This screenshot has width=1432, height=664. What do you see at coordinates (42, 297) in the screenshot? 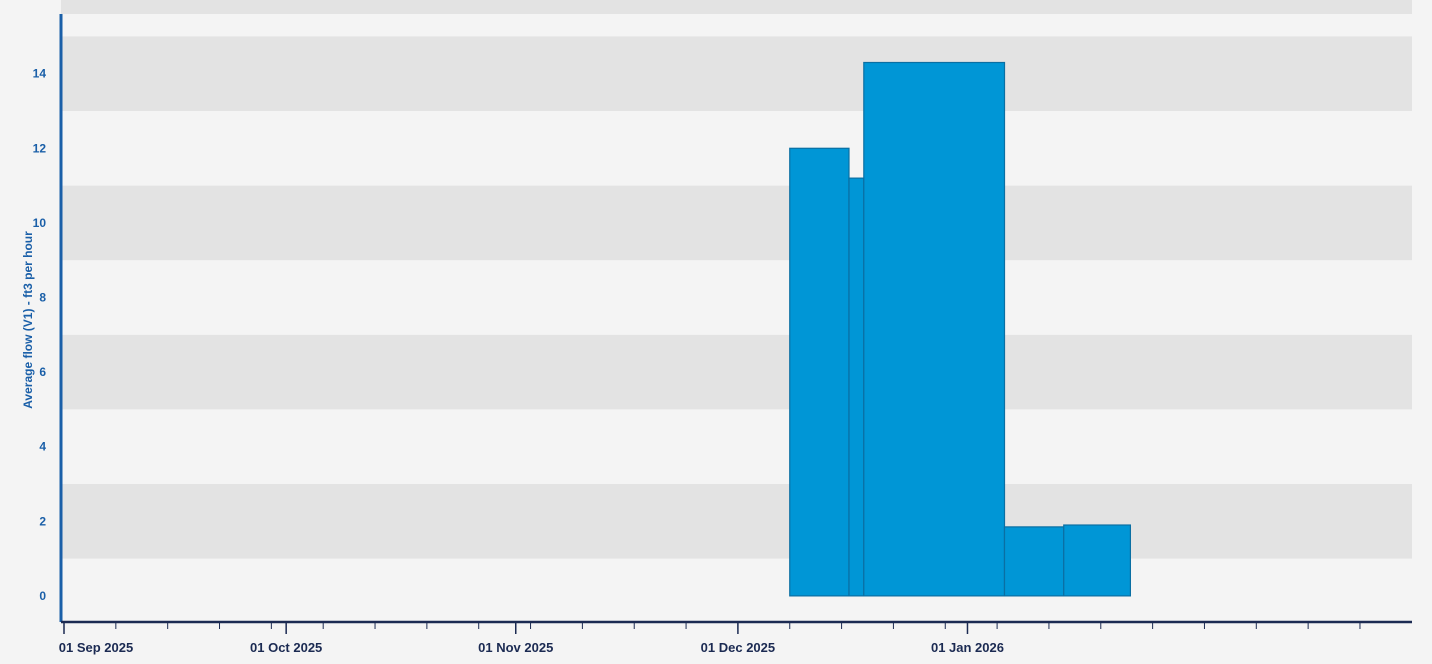
I see `y-tick-label: 8` at bounding box center [42, 297].